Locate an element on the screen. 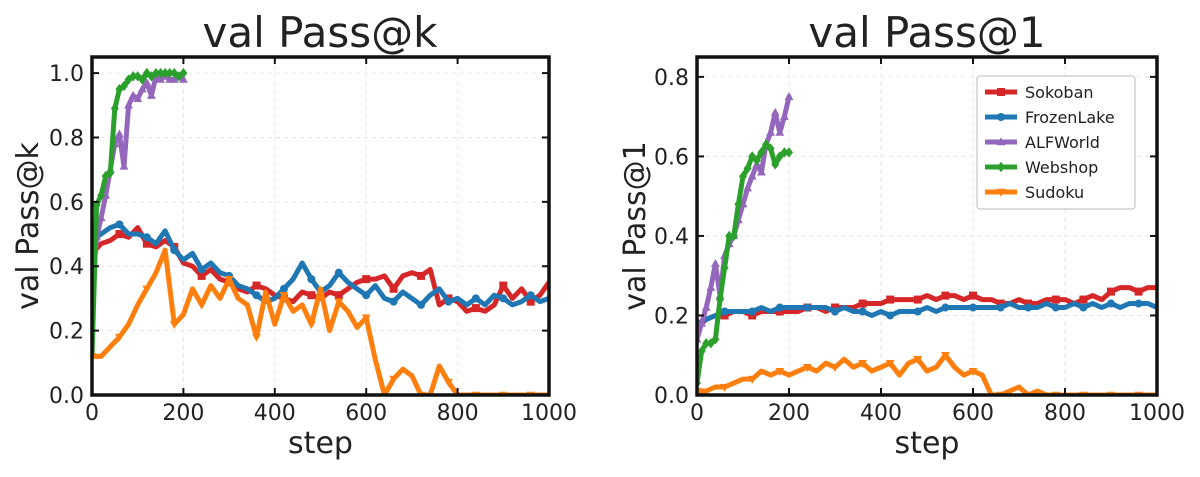  legend-box is located at coordinates (1056, 142).